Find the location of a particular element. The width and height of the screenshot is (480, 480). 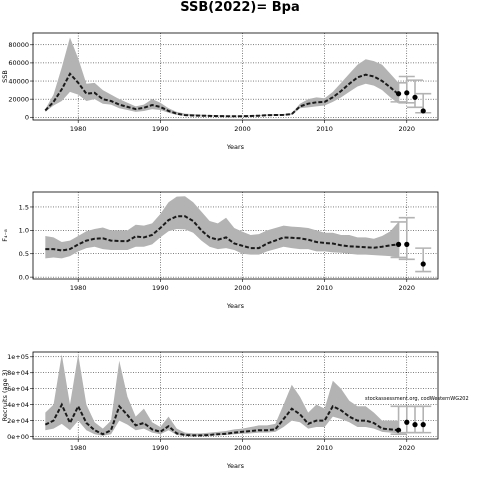

panel-3-ytick-label: 2e+04 is located at coordinates (18, 421).